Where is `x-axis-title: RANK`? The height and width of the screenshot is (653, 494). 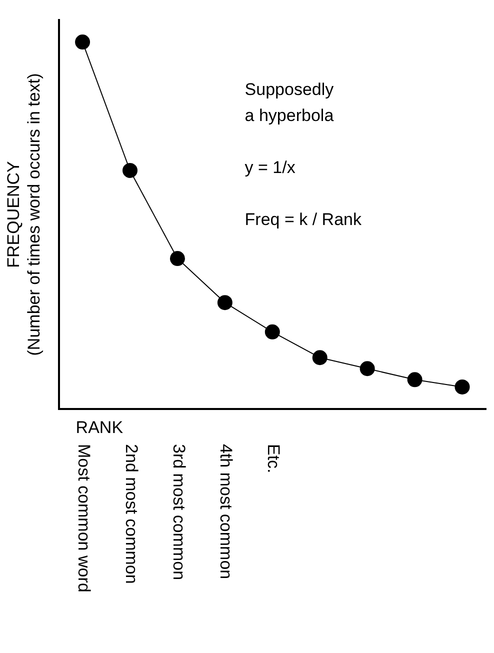 x-axis-title: RANK is located at coordinates (100, 428).